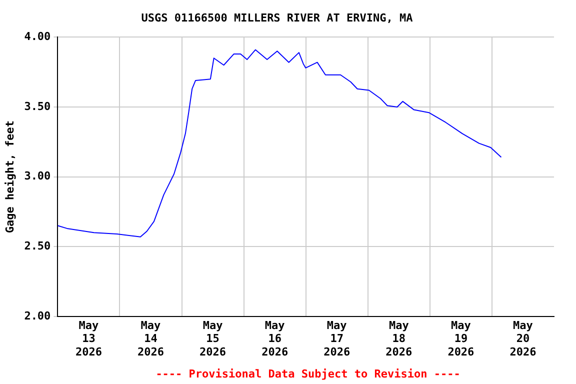 This screenshot has width=576, height=384. Describe the element at coordinates (88, 338) in the screenshot. I see `x-tick-label: May 13 2026` at that location.